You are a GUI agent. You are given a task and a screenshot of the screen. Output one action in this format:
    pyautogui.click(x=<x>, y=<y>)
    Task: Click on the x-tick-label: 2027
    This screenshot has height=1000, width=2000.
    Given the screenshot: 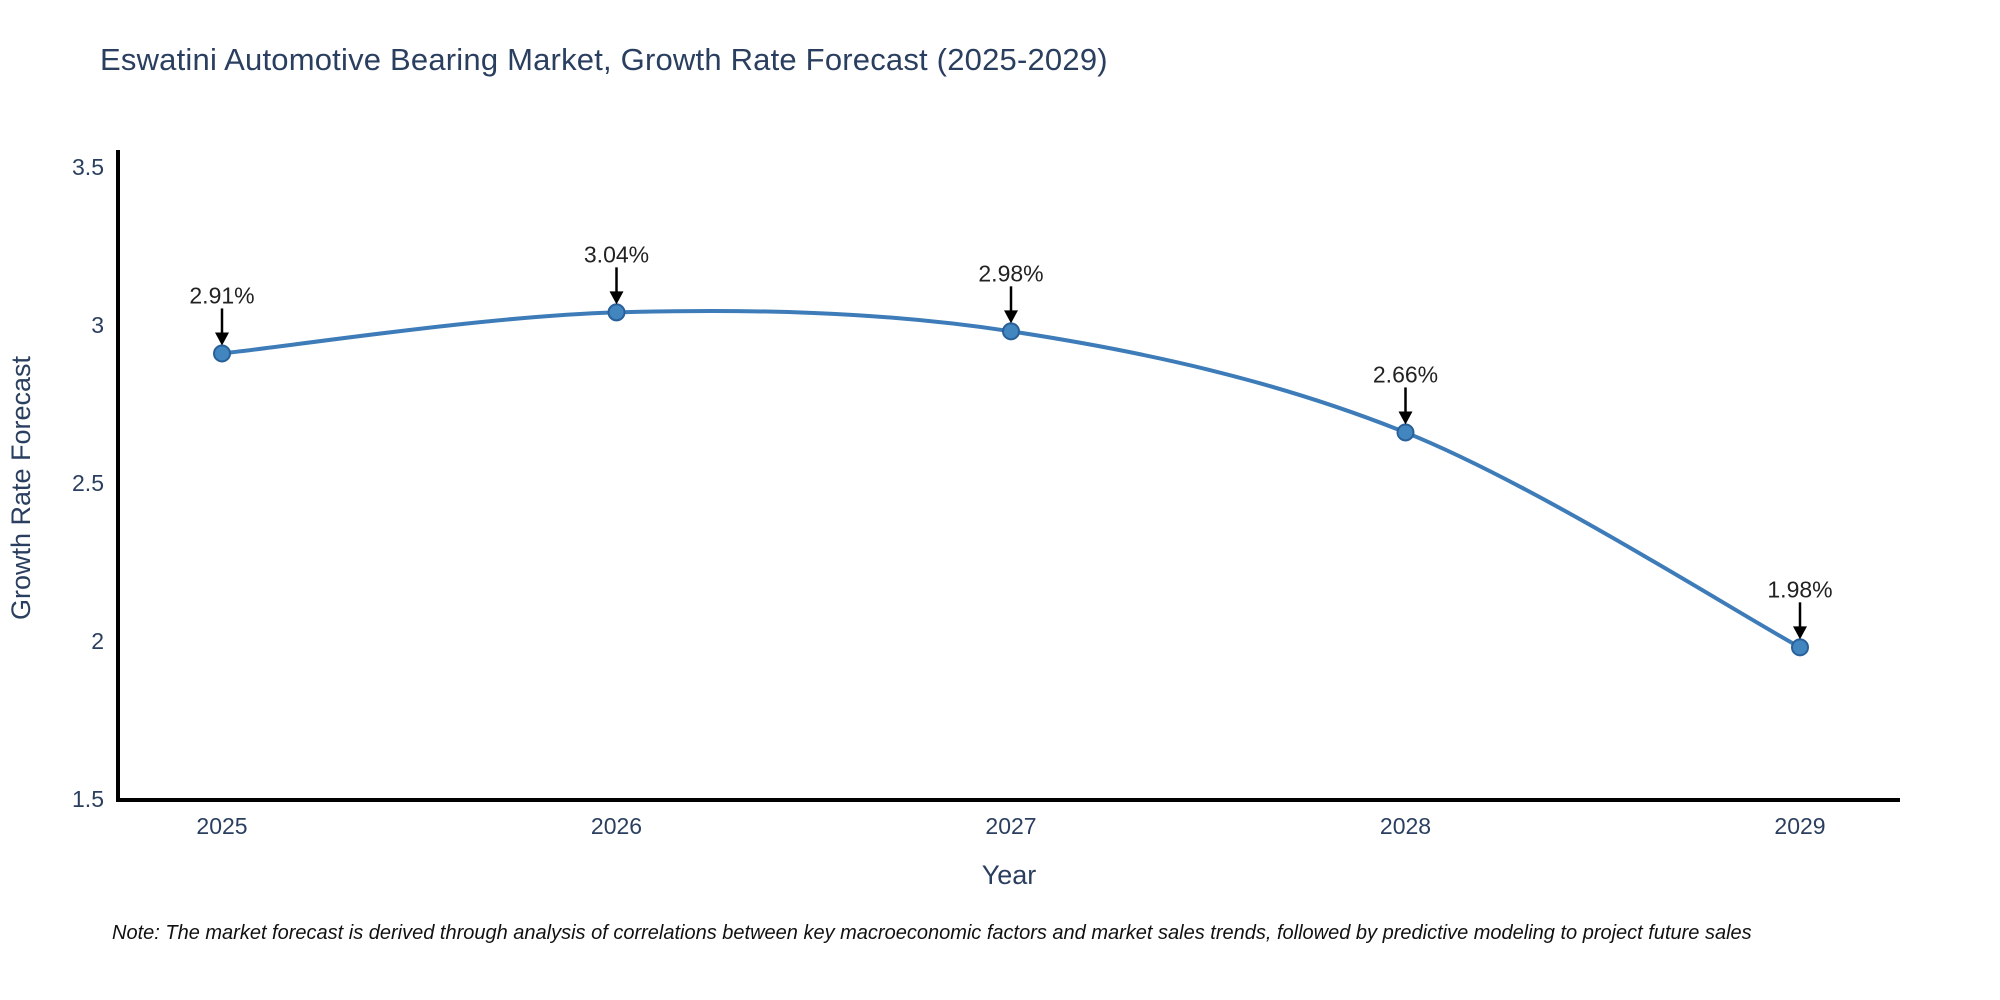 What is the action you would take?
    pyautogui.click(x=1010, y=826)
    